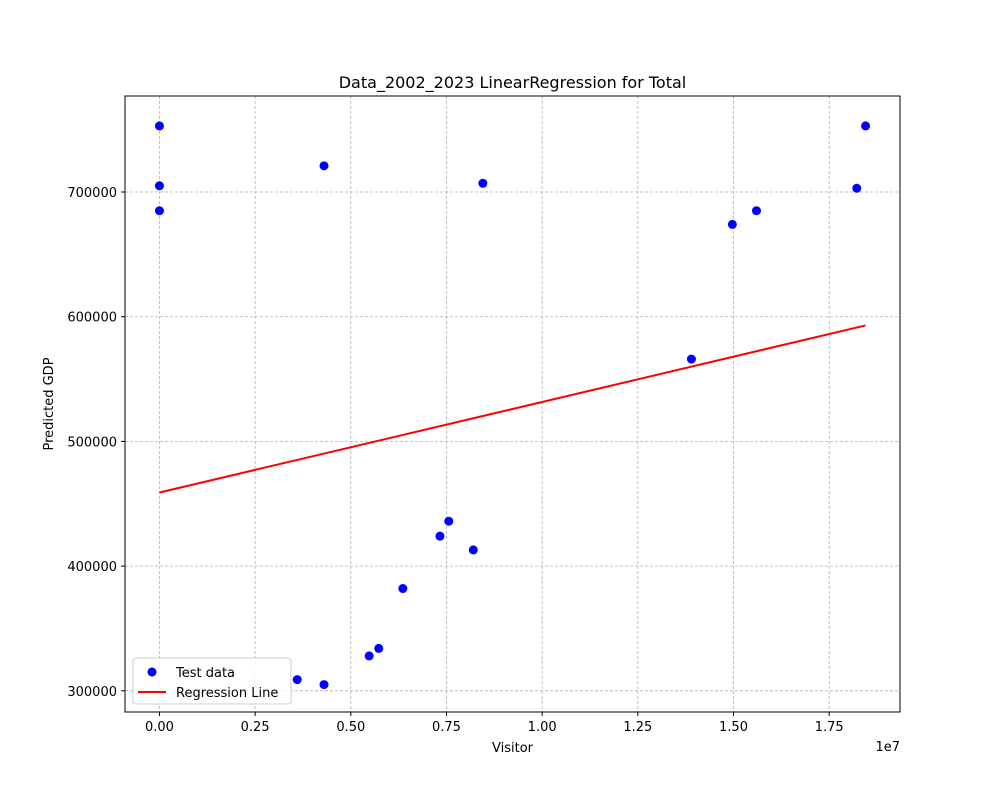  Describe the element at coordinates (829, 727) in the screenshot. I see `x-tick-label: 1.75` at that location.